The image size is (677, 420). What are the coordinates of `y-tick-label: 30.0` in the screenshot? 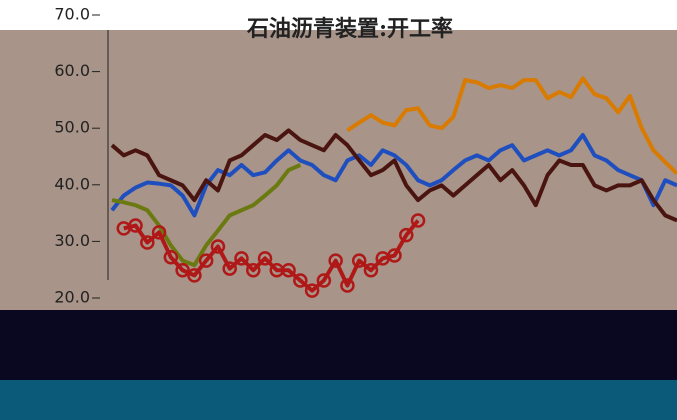 It's located at (72, 240).